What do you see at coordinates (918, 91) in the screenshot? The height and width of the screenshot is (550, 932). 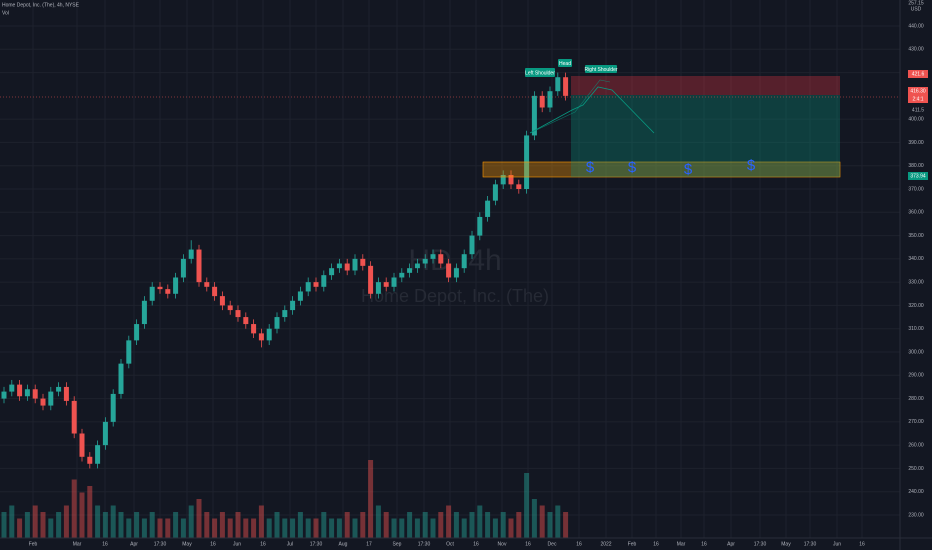 I see `current-price: 416.30` at bounding box center [918, 91].